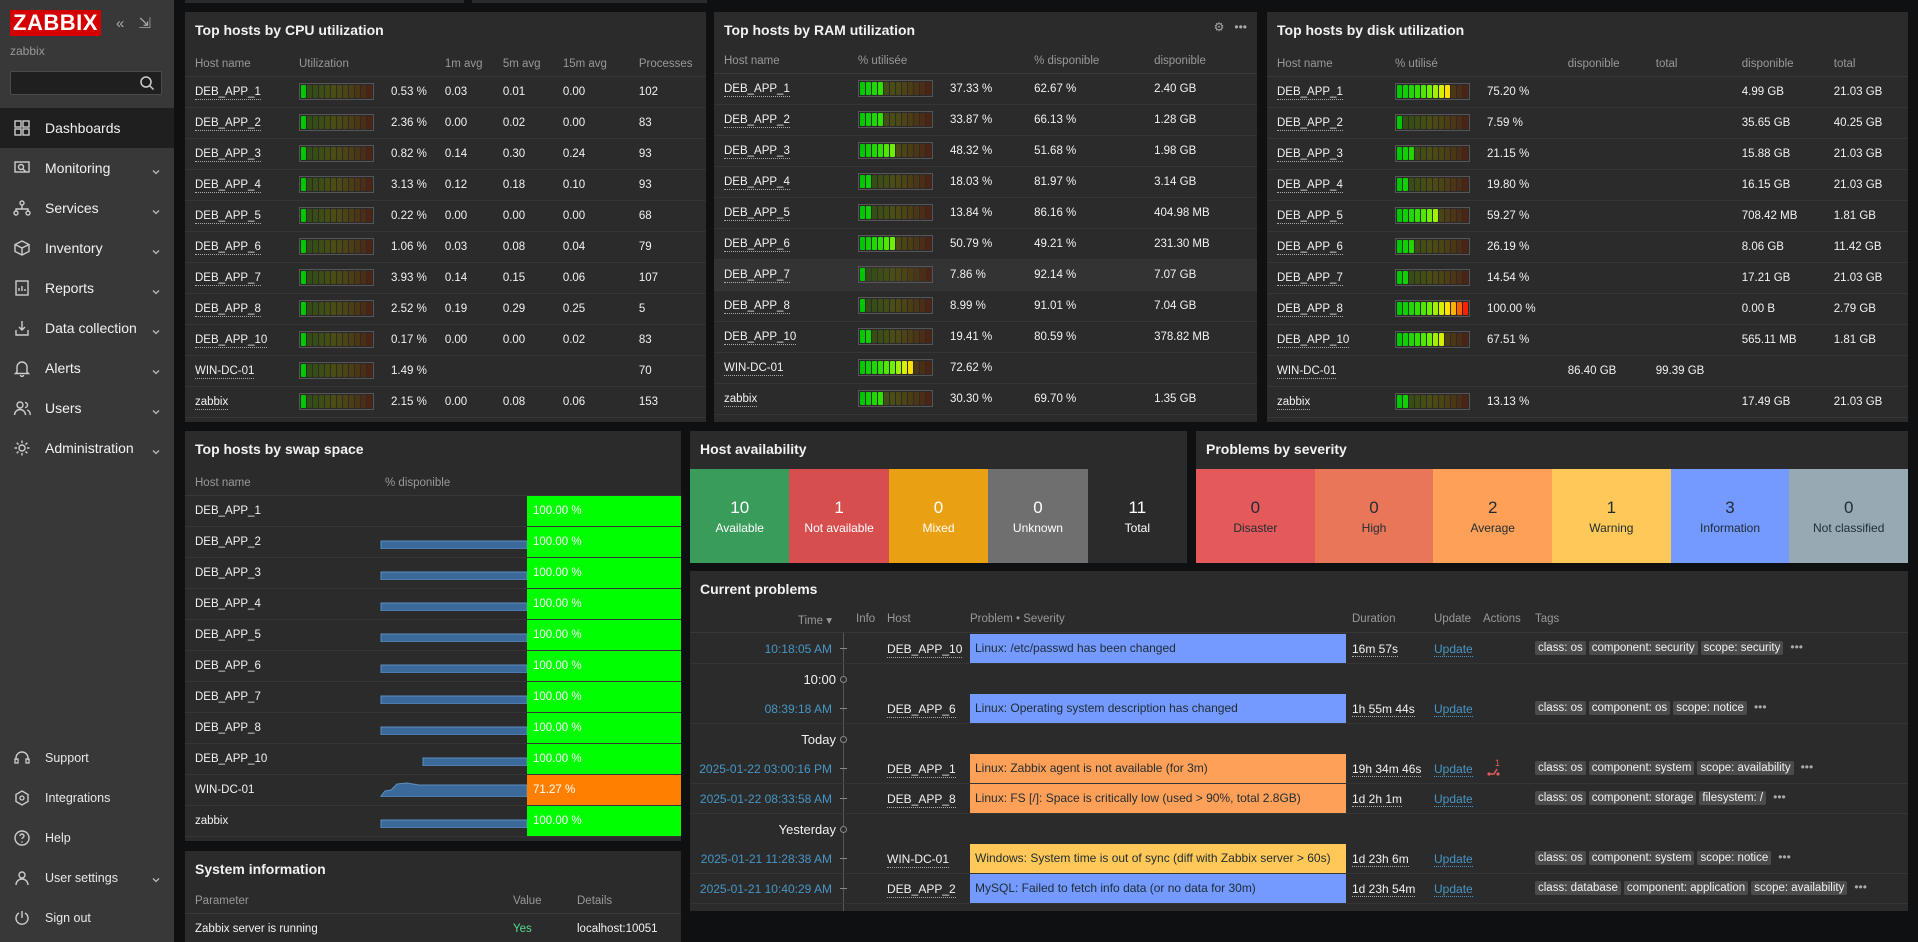 This screenshot has height=942, width=1918. Describe the element at coordinates (1730, 516) in the screenshot. I see `severity-box-information: 3 Information` at that location.